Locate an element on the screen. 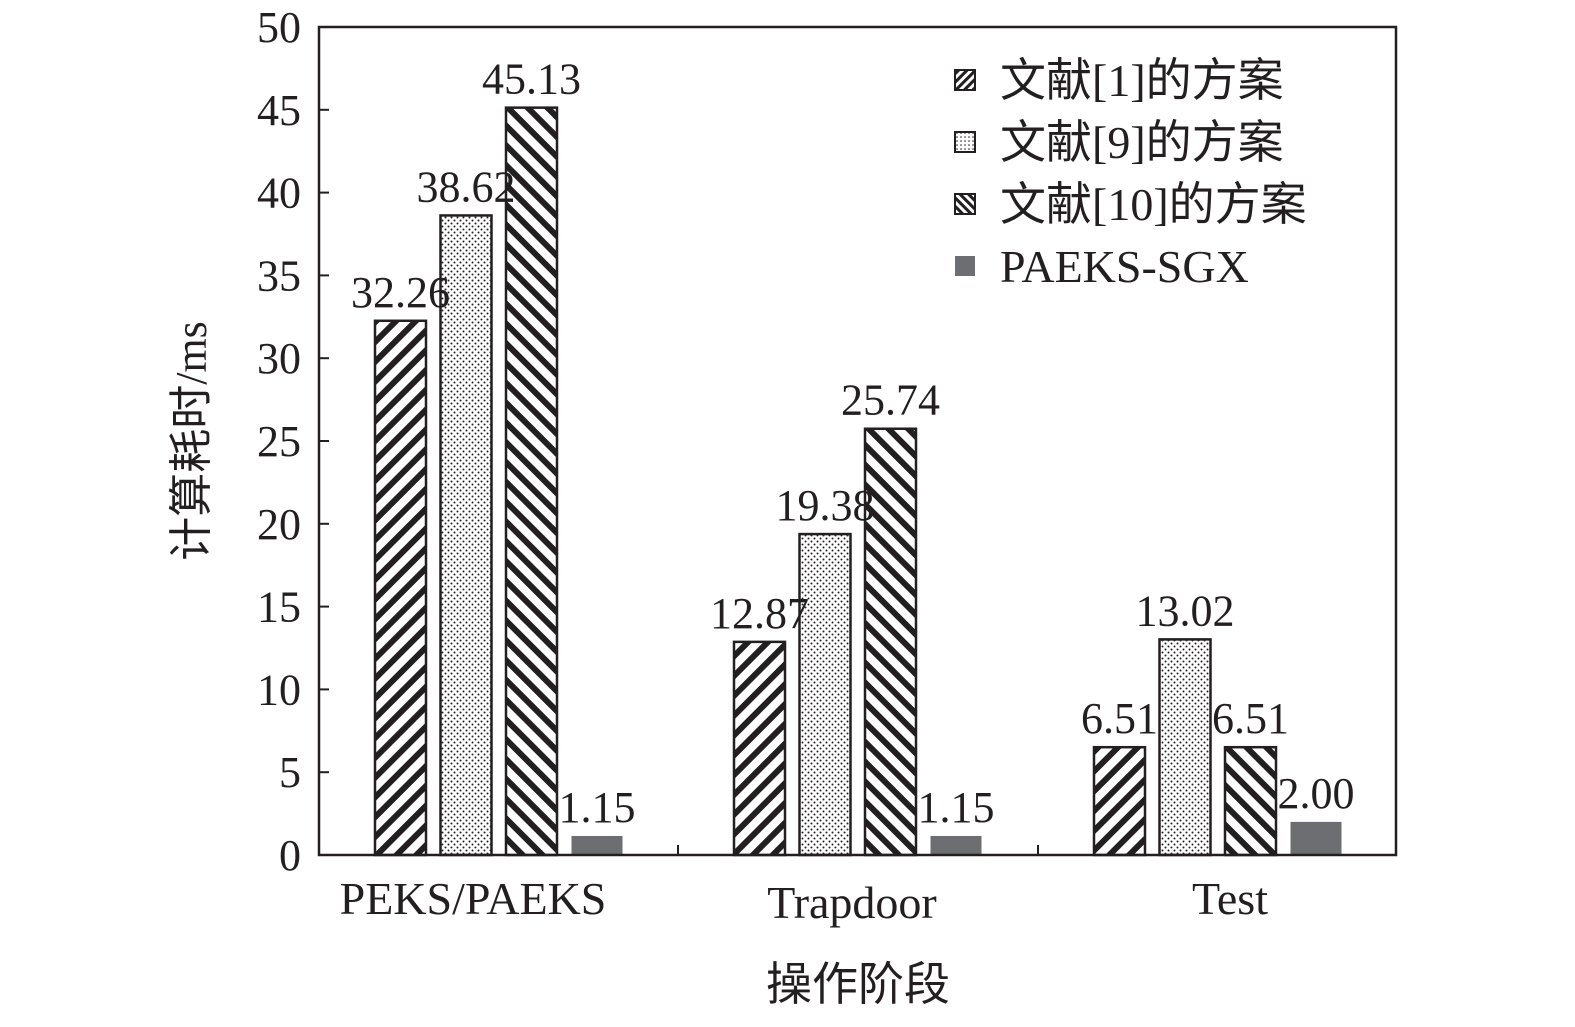  legend-label: 文献[9]的方案 is located at coordinates (1142, 142).